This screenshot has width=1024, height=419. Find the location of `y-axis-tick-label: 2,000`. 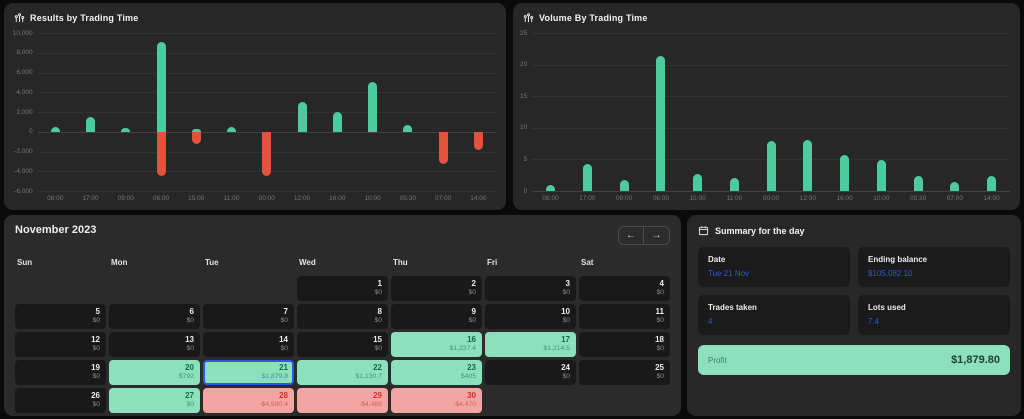

y-axis-tick-label: 2,000 is located at coordinates (24, 112).